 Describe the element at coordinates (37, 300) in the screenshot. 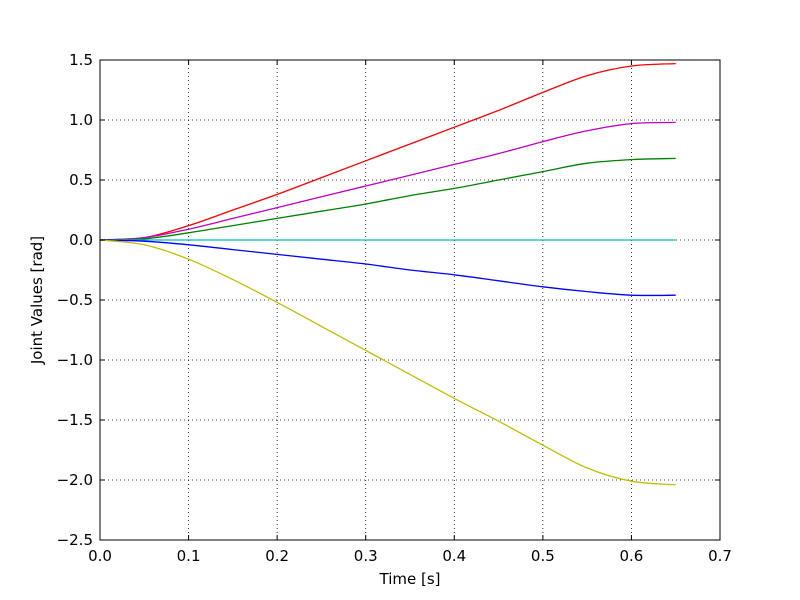

I see `y-axis-label: Joint Values [rad]` at that location.